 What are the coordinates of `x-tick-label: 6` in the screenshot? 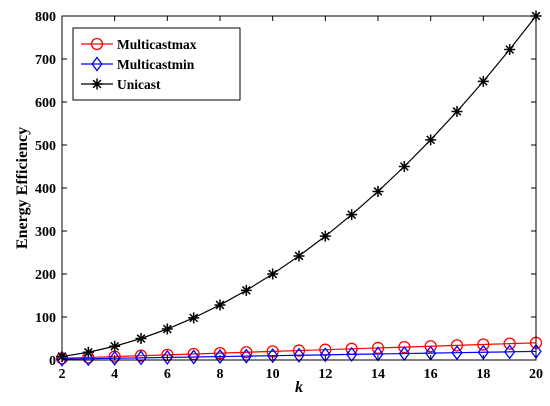 It's located at (167, 374).